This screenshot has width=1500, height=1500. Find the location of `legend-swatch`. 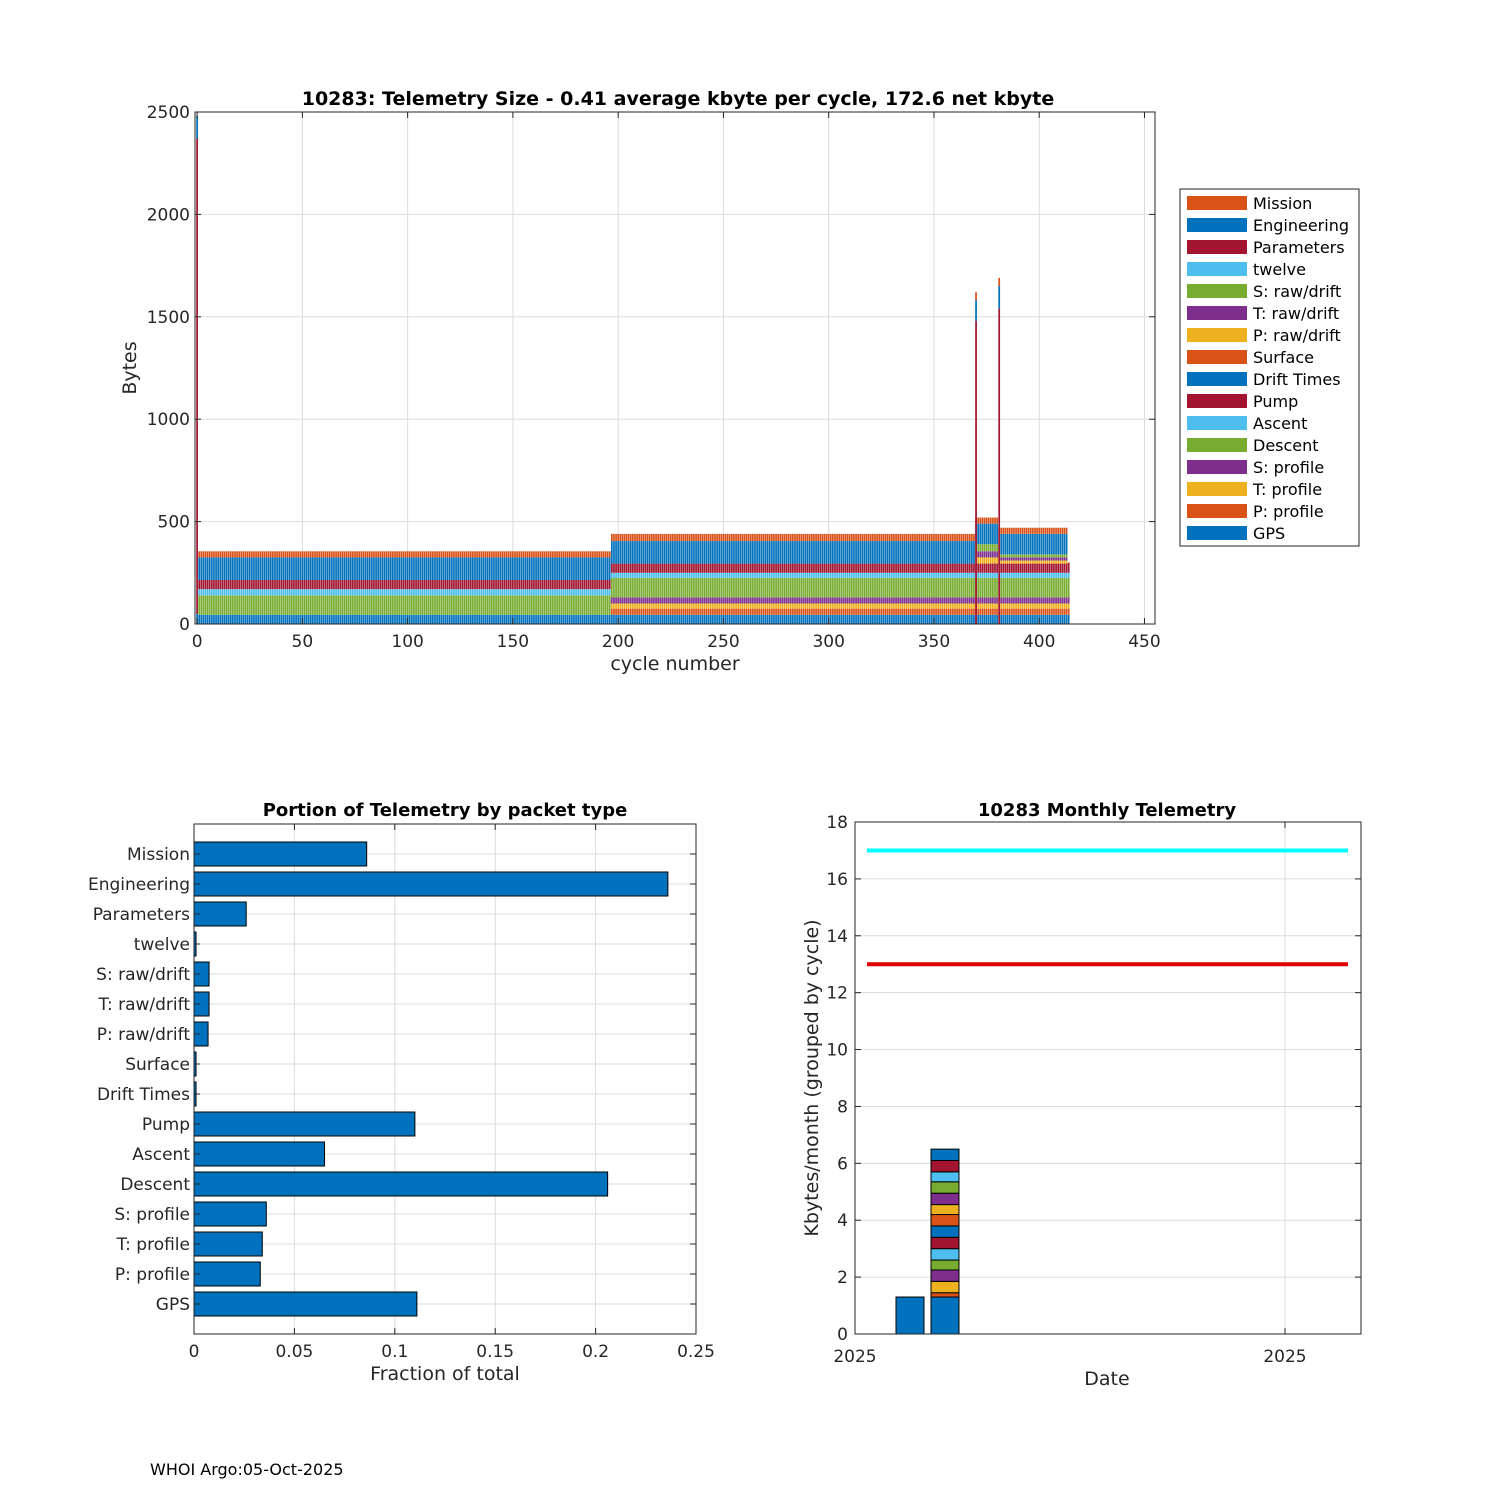

legend-swatch is located at coordinates (1217, 269).